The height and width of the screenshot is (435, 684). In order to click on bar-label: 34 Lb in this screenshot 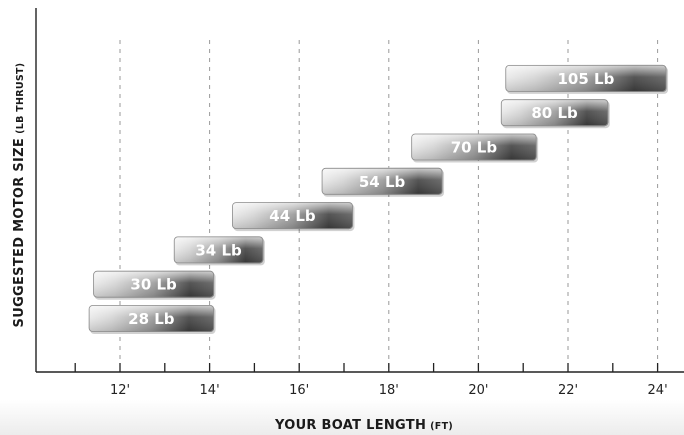, I will do `click(218, 250)`.